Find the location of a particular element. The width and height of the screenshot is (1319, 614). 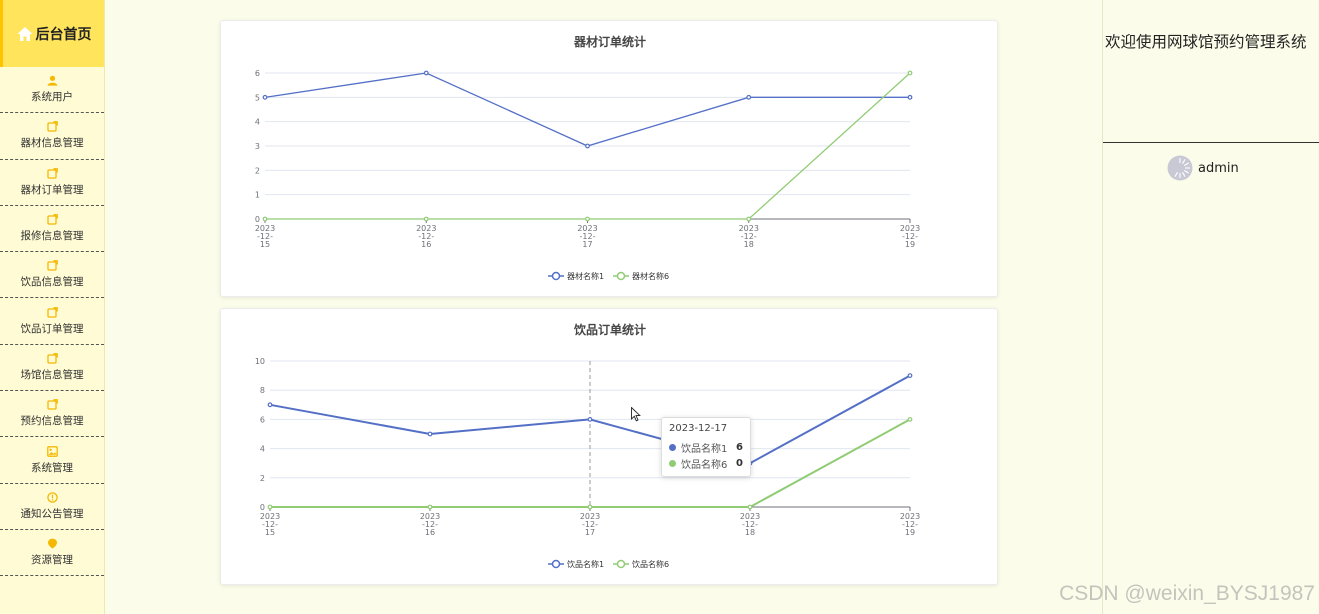

sidebar-item-label: 饮品订单管理 is located at coordinates (52, 328).